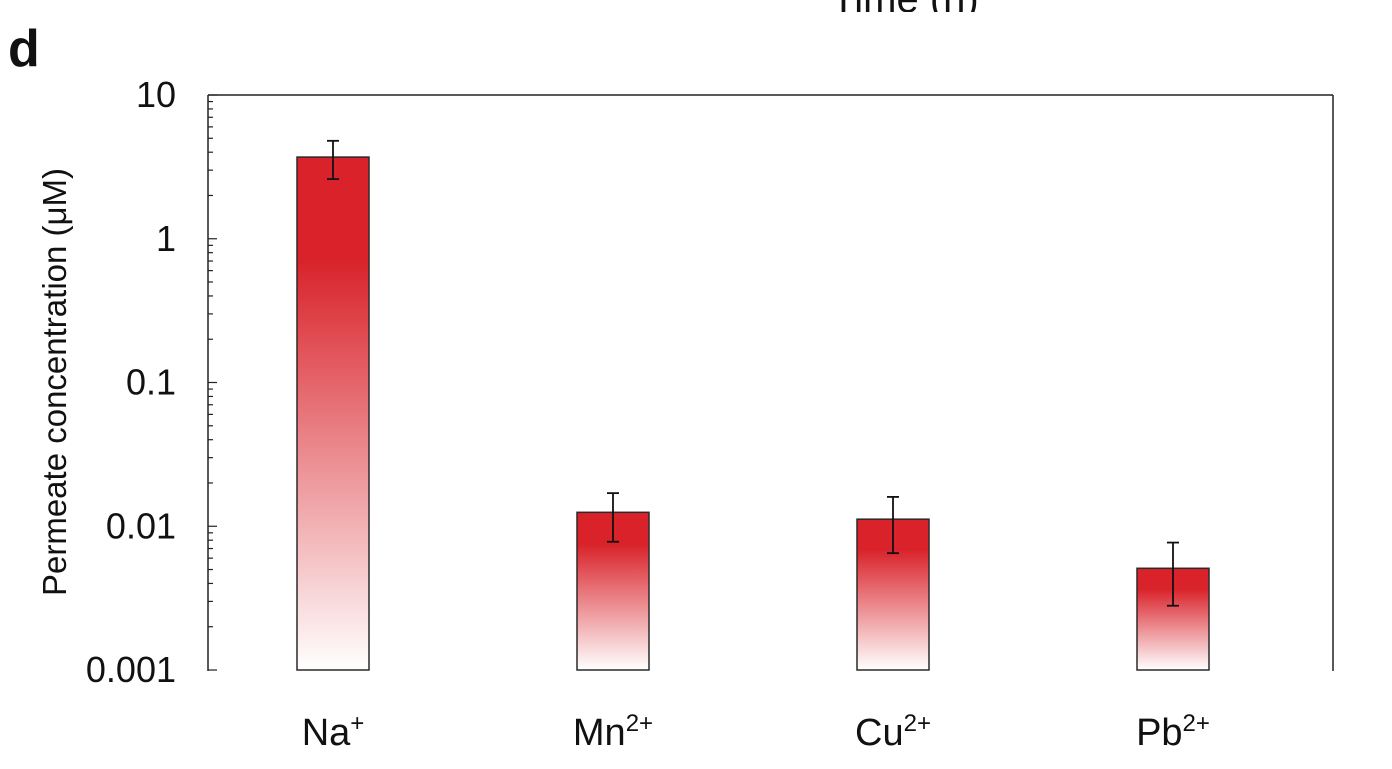 Image resolution: width=1392 pixels, height=769 pixels. I want to click on y-tick-label: 1, so click(166, 238).